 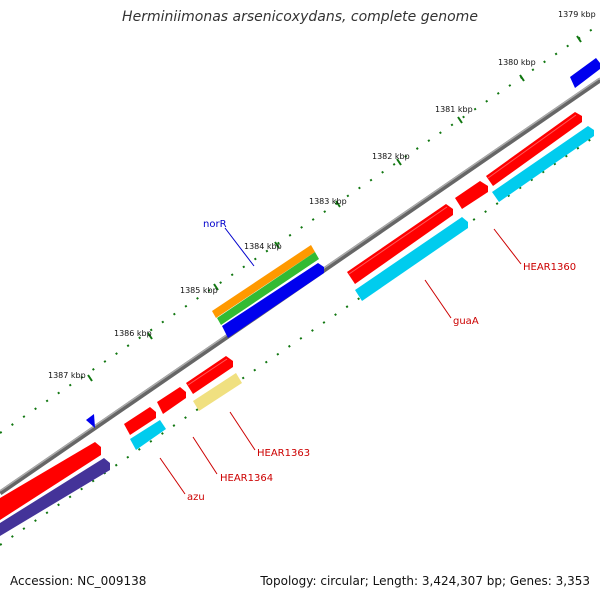 I want to click on tick-label: 1379 kbp, so click(x=577, y=14).